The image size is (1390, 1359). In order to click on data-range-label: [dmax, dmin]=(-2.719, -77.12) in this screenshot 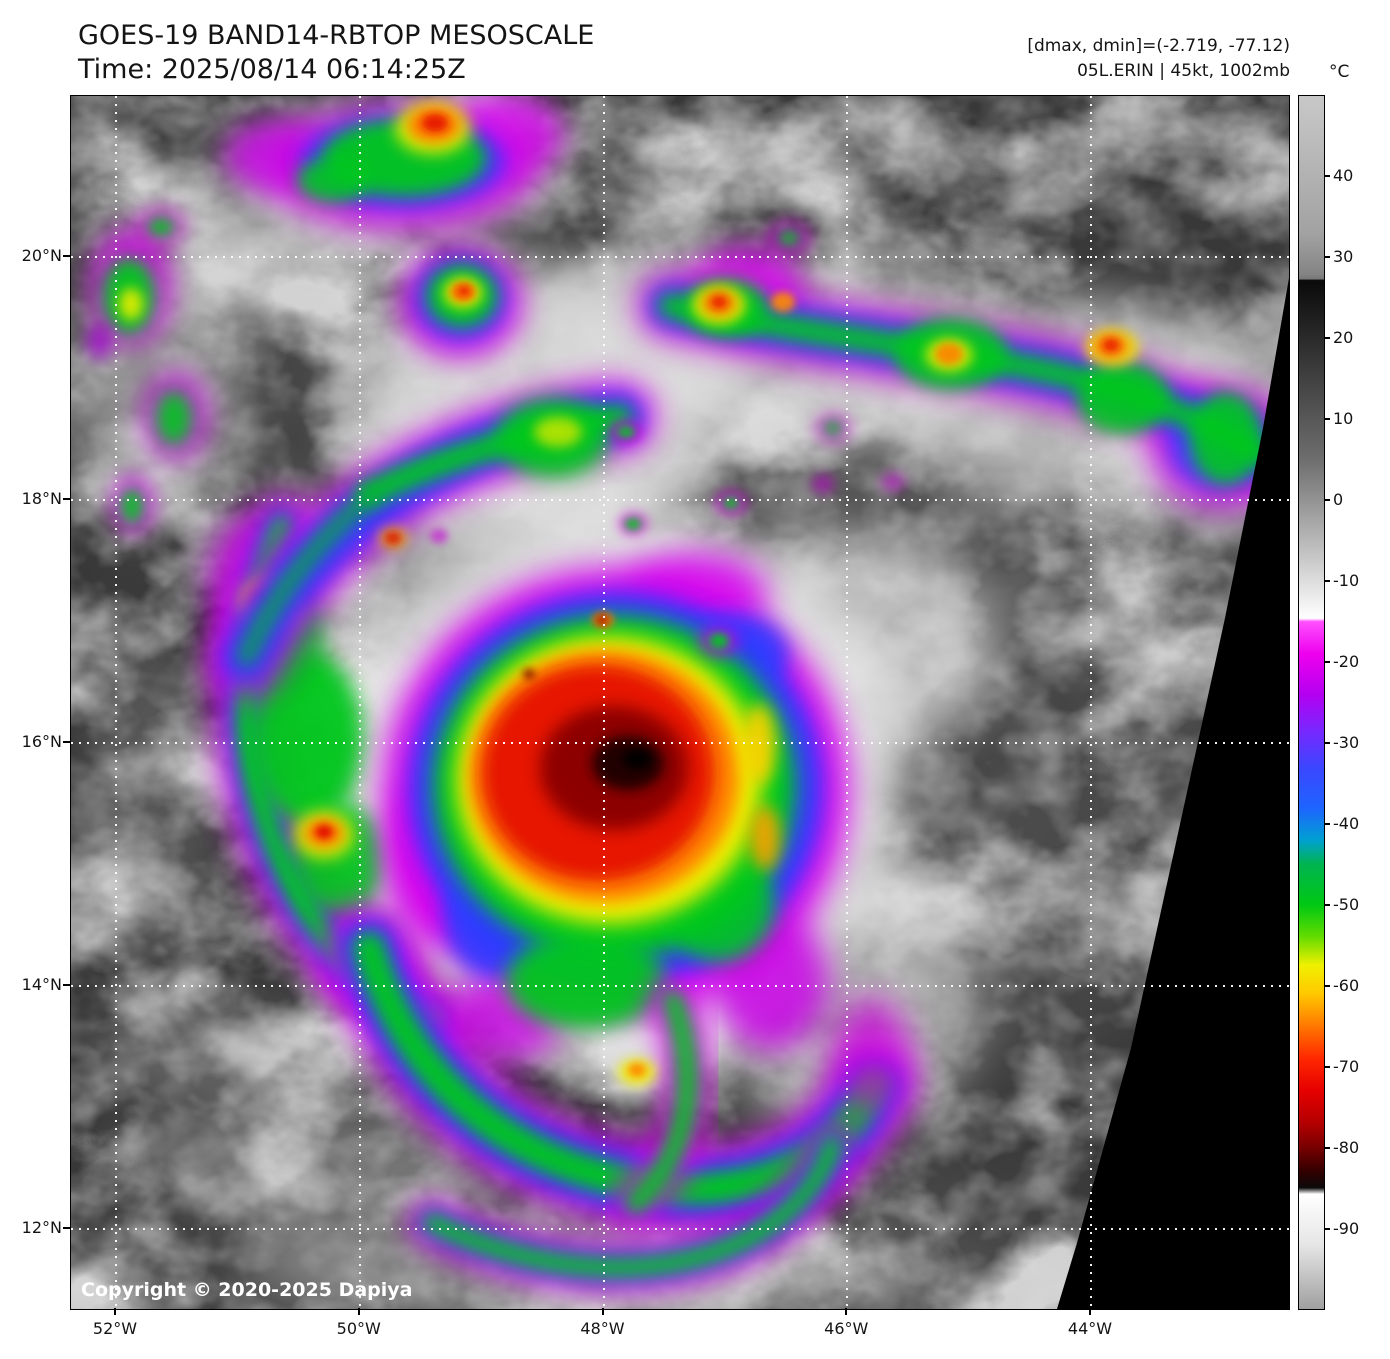, I will do `click(1158, 46)`.